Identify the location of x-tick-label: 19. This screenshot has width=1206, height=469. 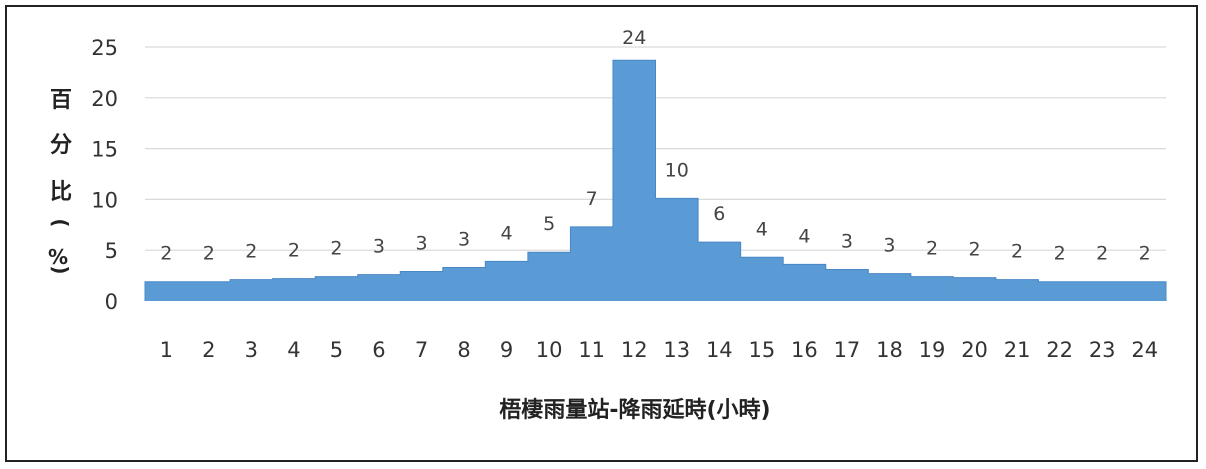
(932, 350).